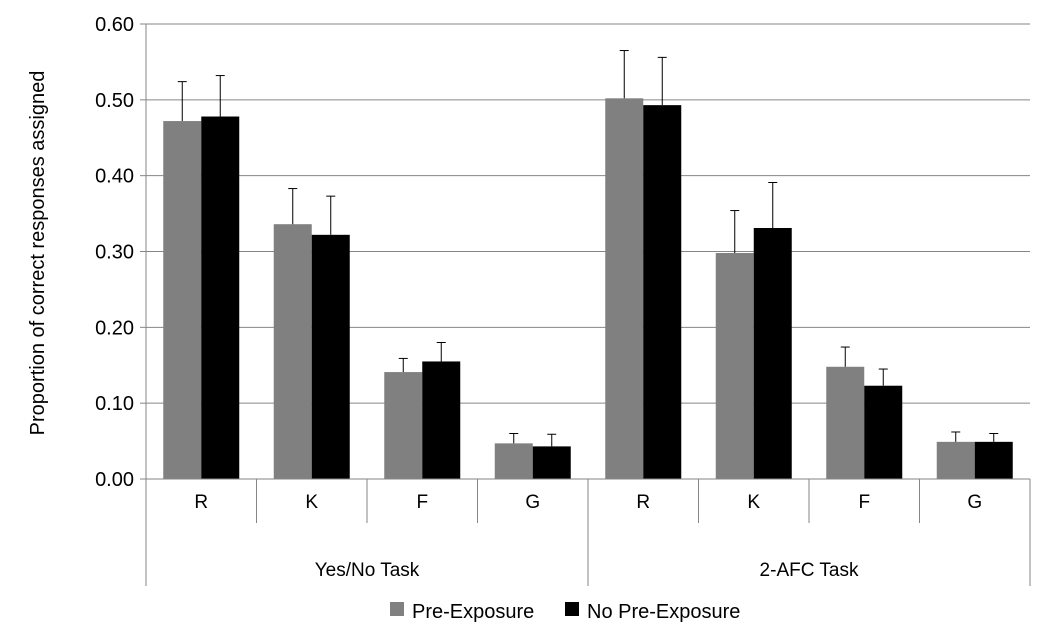 The image size is (1049, 625). Describe the element at coordinates (367, 570) in the screenshot. I see `group-label: Yes/No Task` at that location.